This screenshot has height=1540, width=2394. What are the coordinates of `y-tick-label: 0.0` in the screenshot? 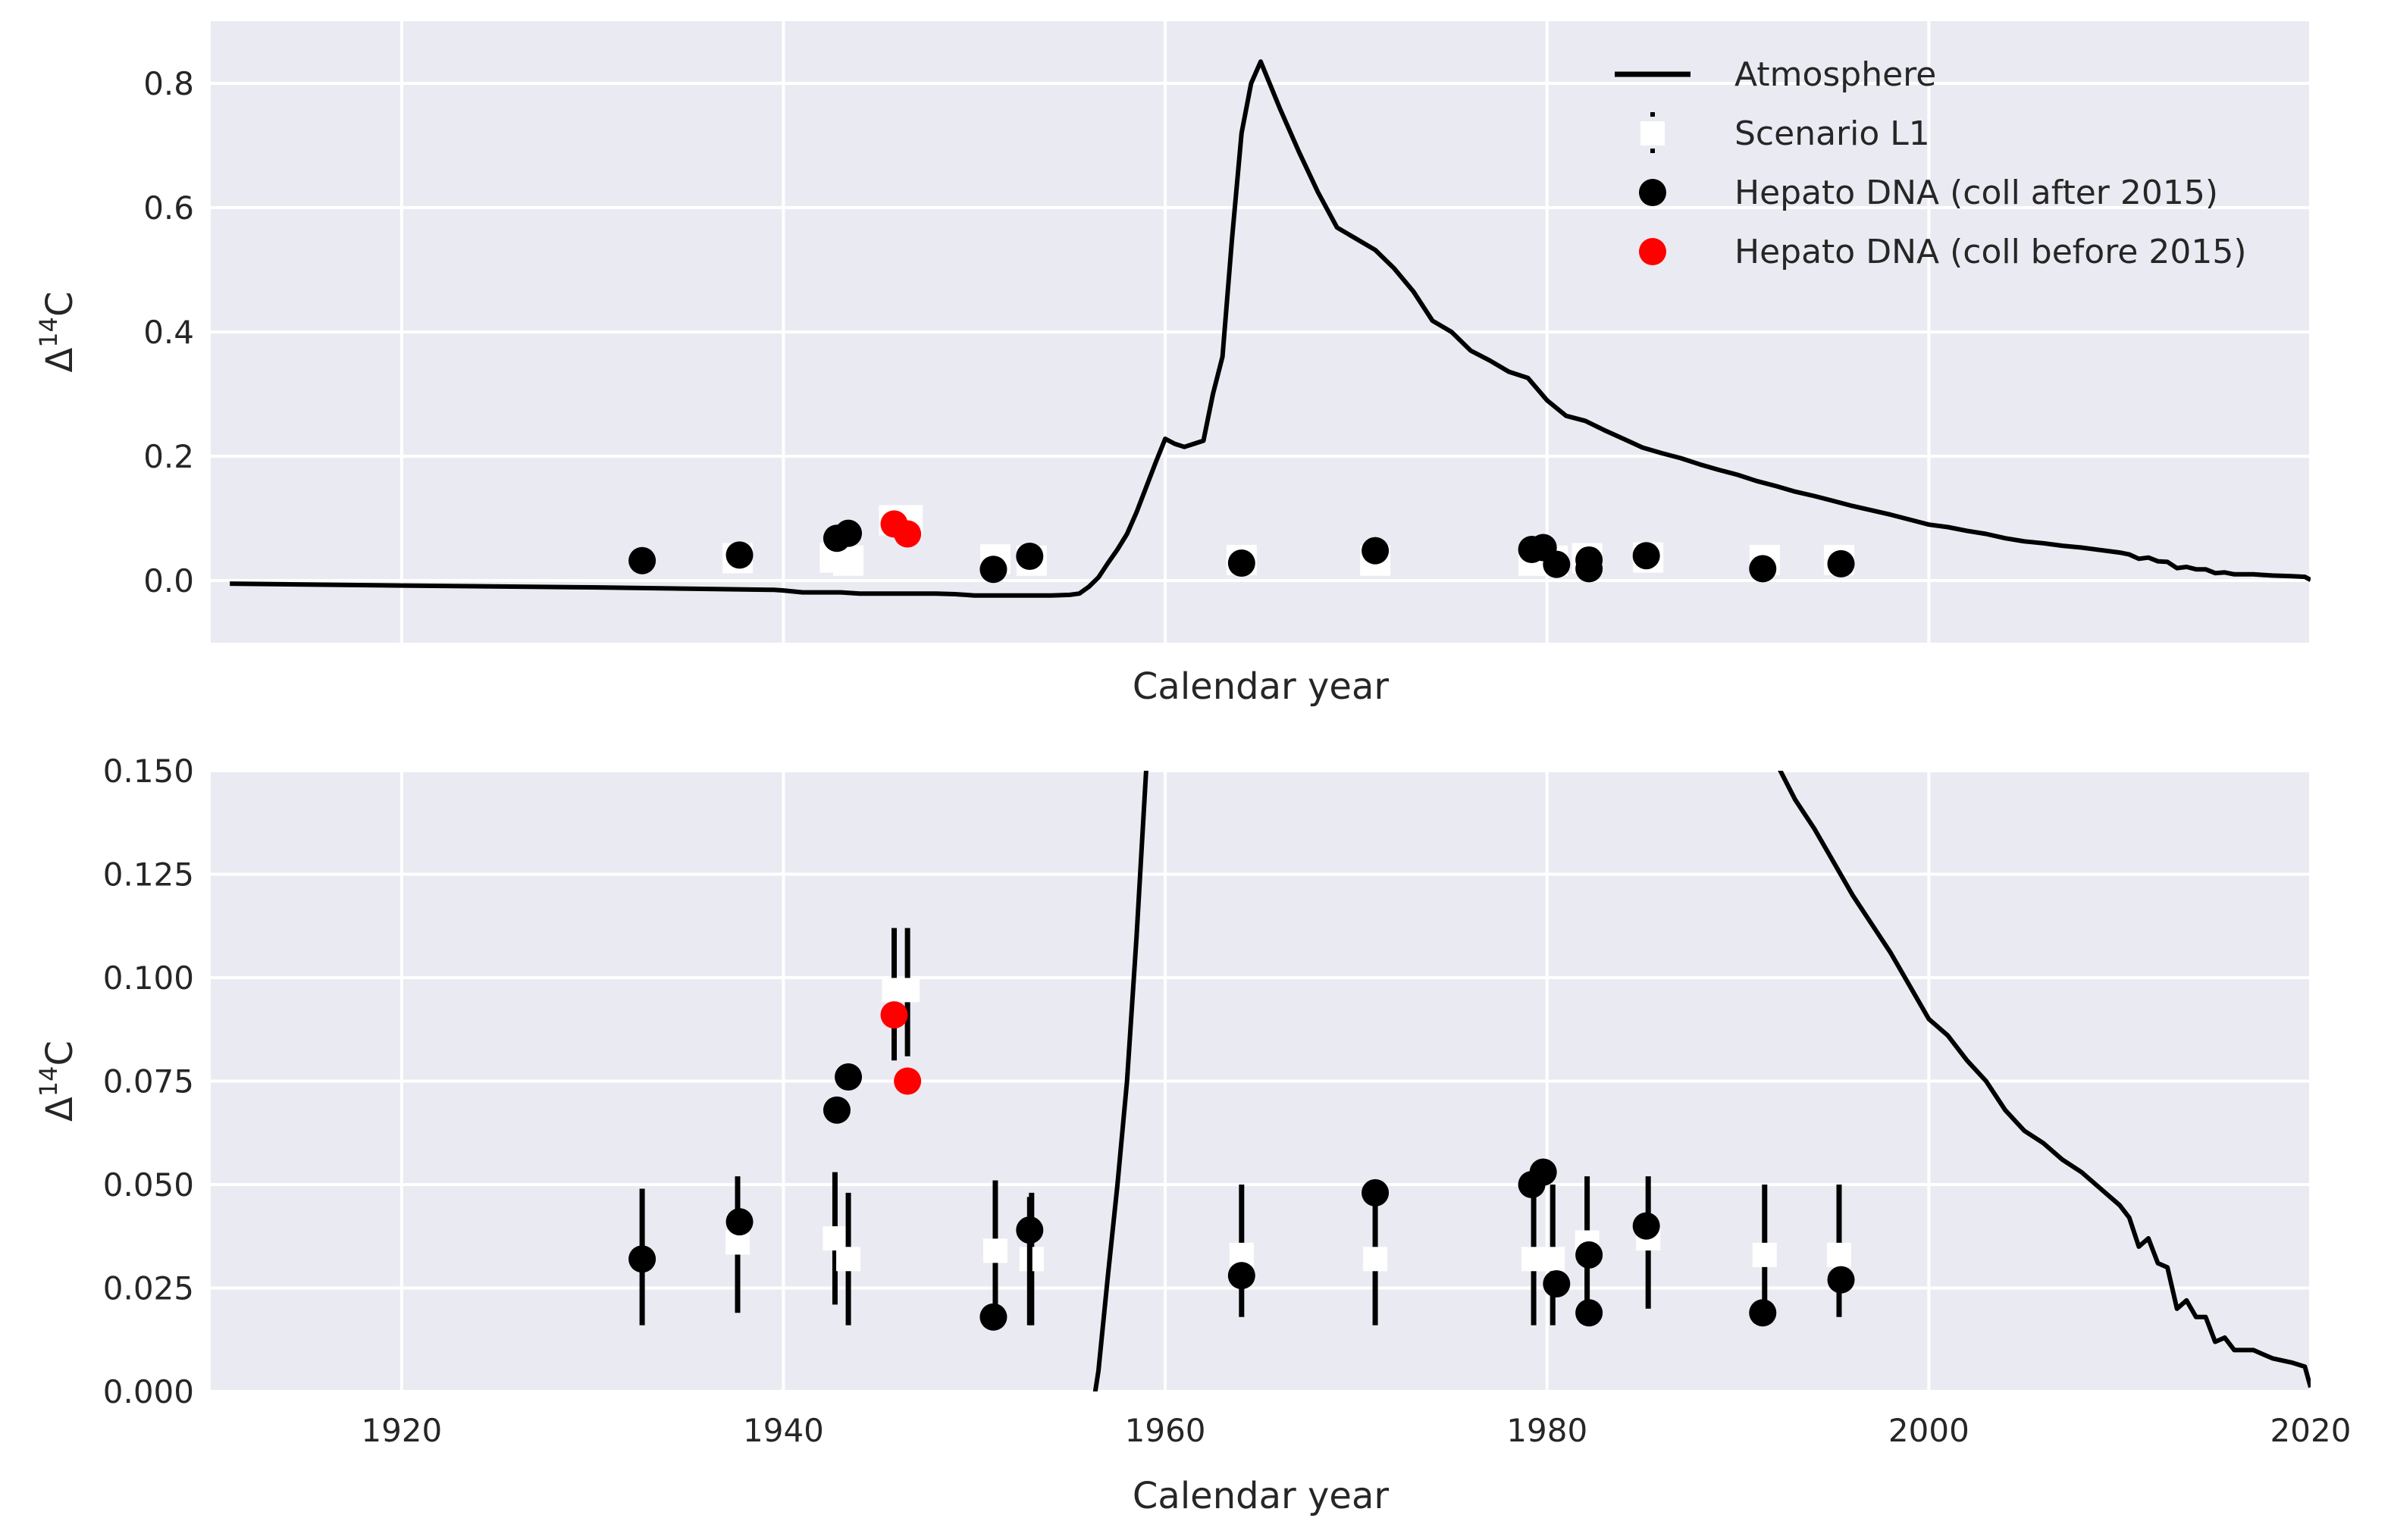 It's located at (169, 580).